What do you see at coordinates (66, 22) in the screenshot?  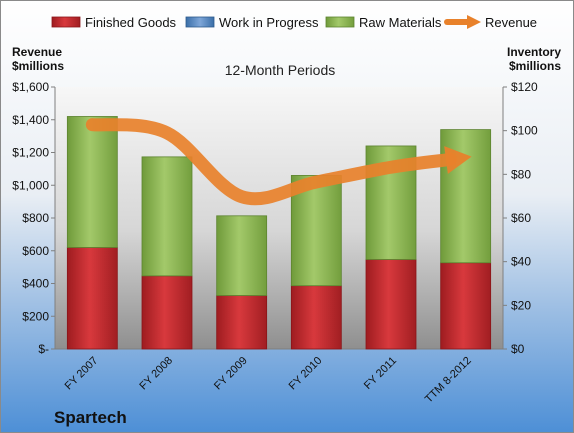 I see `legend-swatch-finished-goods` at bounding box center [66, 22].